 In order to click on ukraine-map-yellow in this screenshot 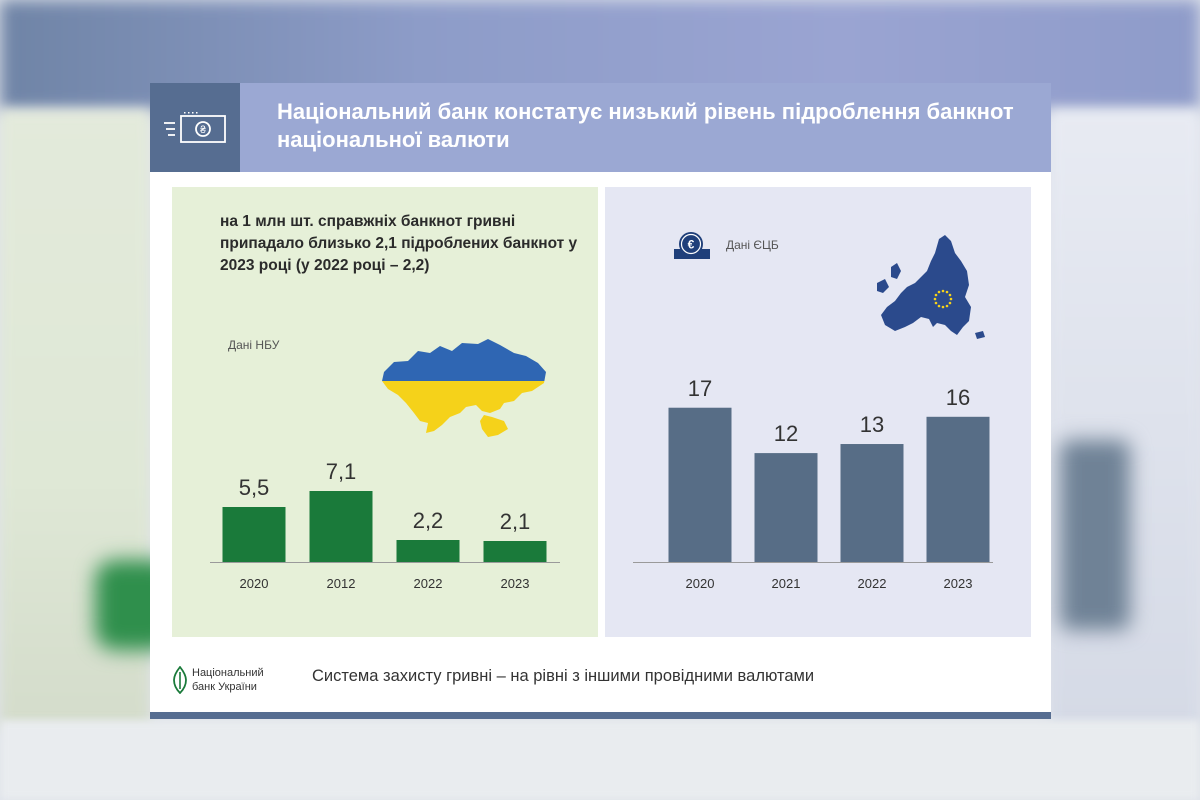, I will do `click(464, 409)`.